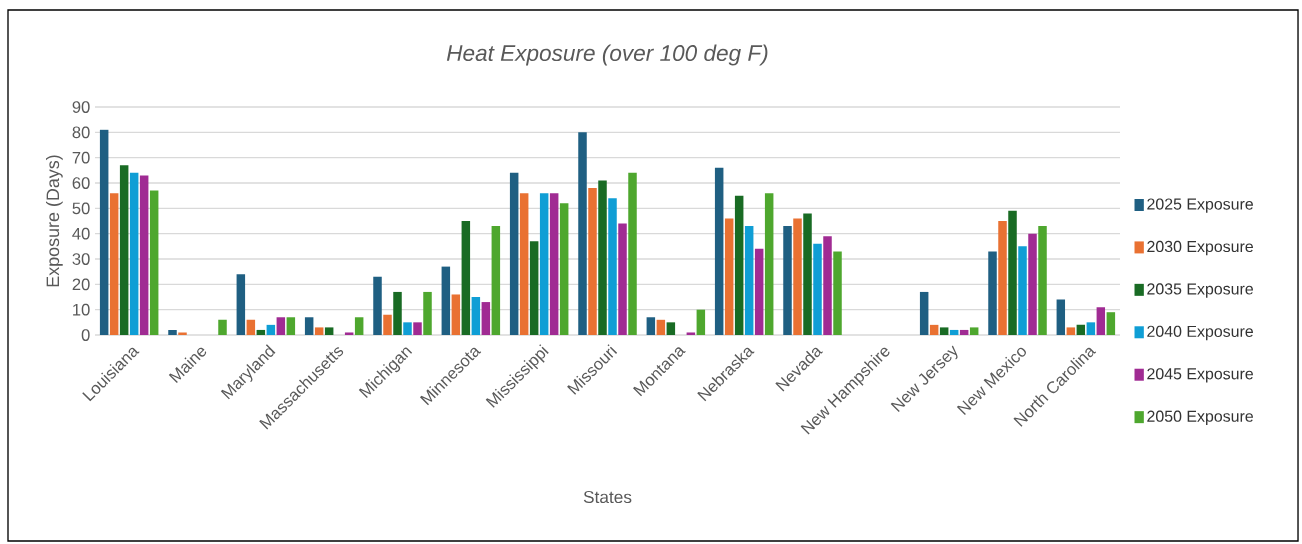  I want to click on chart-title: Heat Exposure (over 100 deg F), so click(607, 55).